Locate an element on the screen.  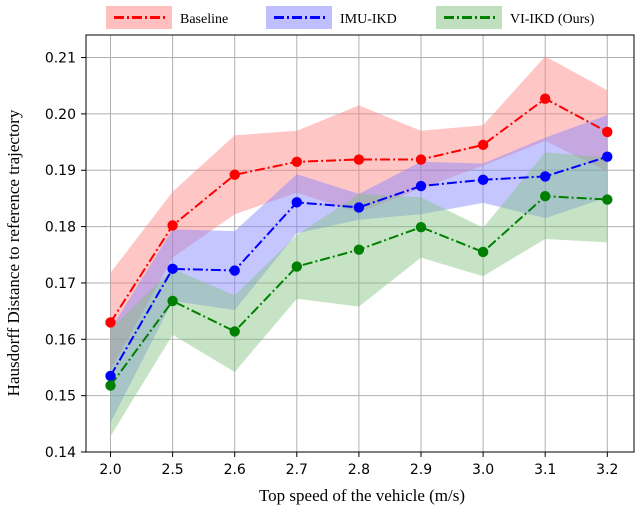
y-tick-label: 0.20 is located at coordinates (60, 115).